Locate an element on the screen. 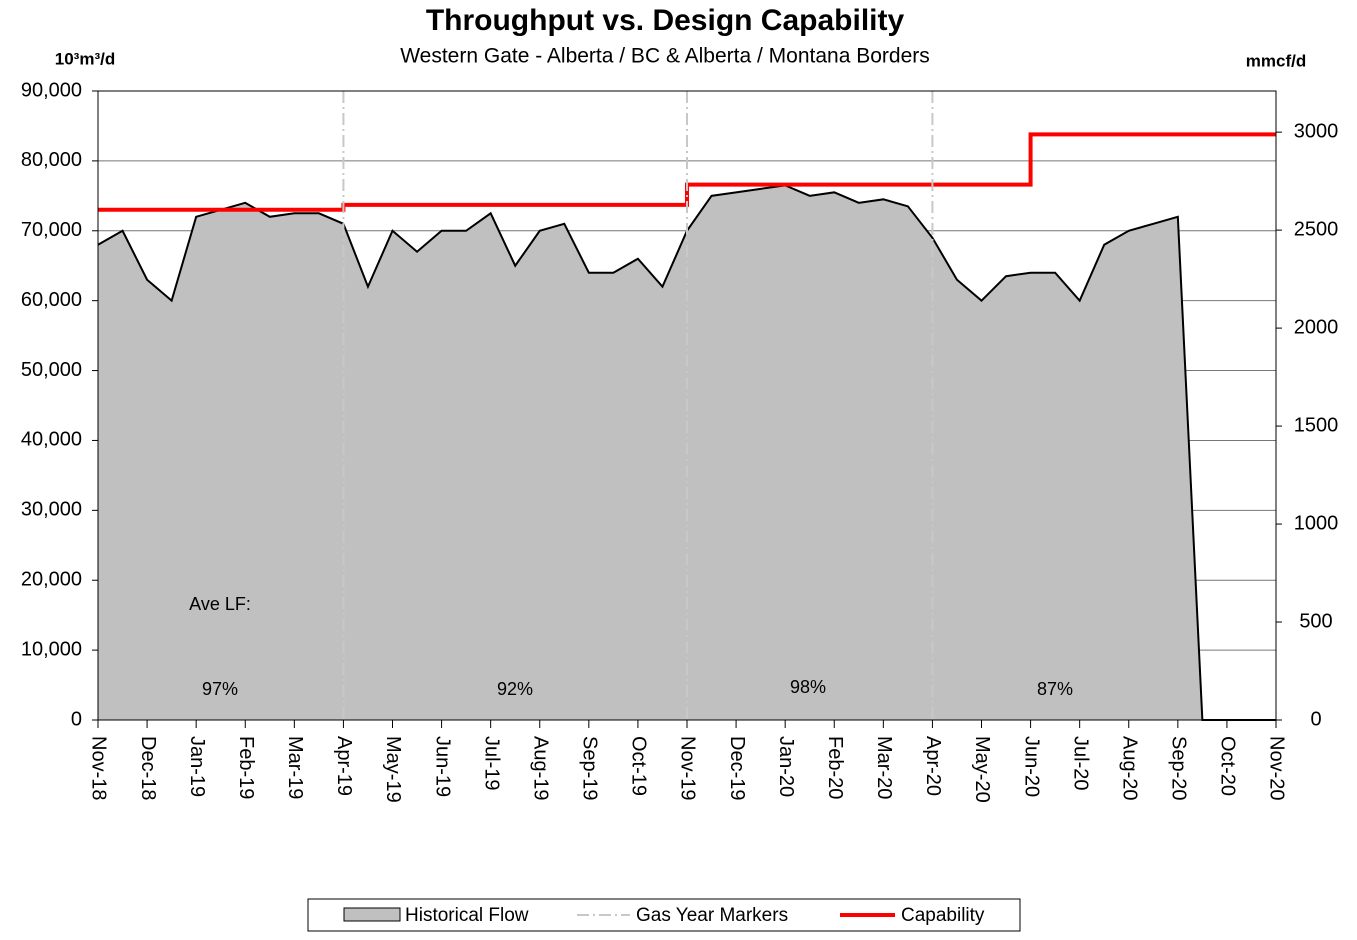  x-tick-label: May-19 is located at coordinates (393, 769).